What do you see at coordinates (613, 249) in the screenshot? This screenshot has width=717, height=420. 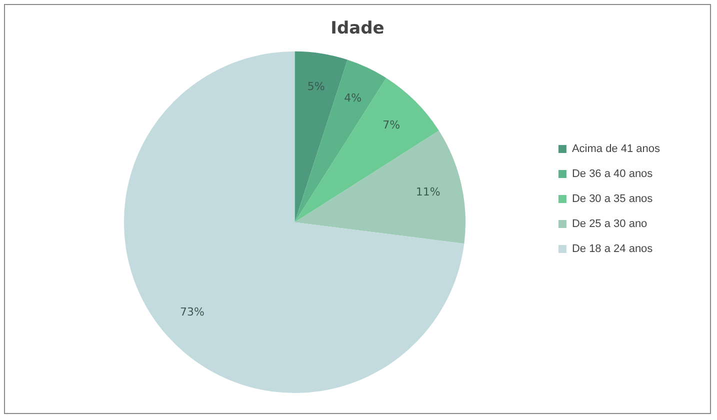 I see `legend-label: De 18 a 24 anos` at bounding box center [613, 249].